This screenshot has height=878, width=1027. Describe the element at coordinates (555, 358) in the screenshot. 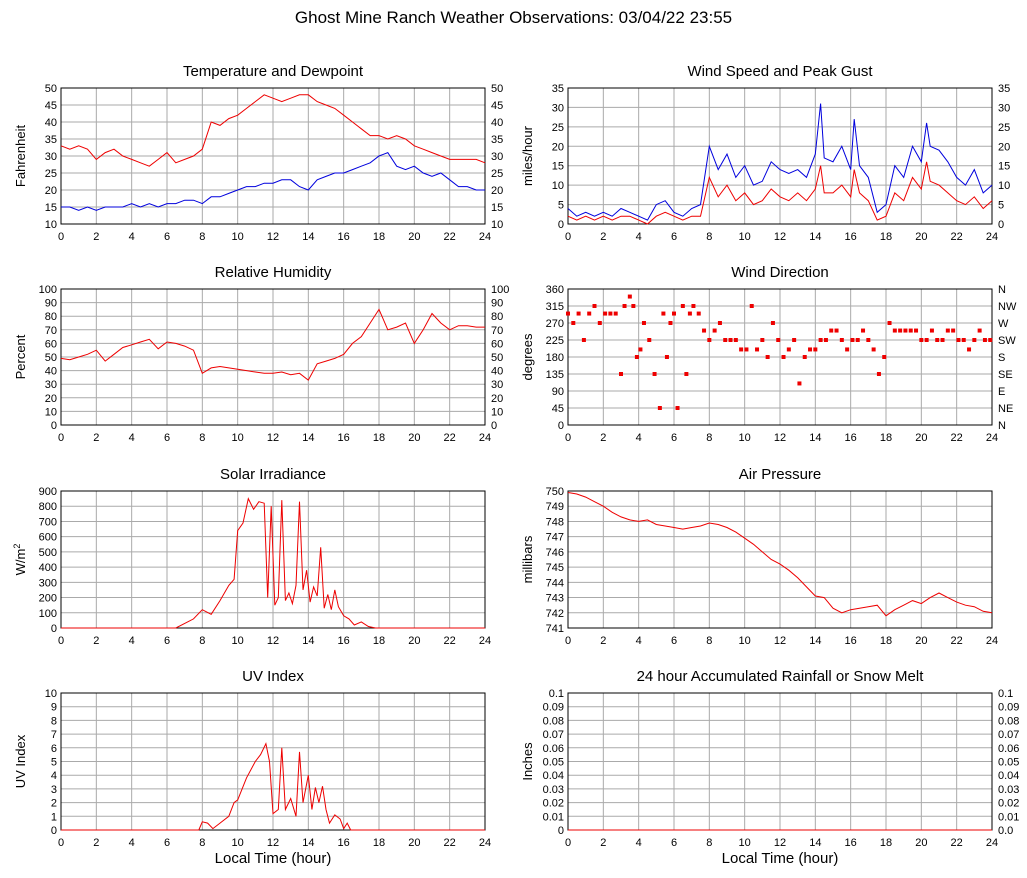

I see `dir-ytick-label: 180` at that location.